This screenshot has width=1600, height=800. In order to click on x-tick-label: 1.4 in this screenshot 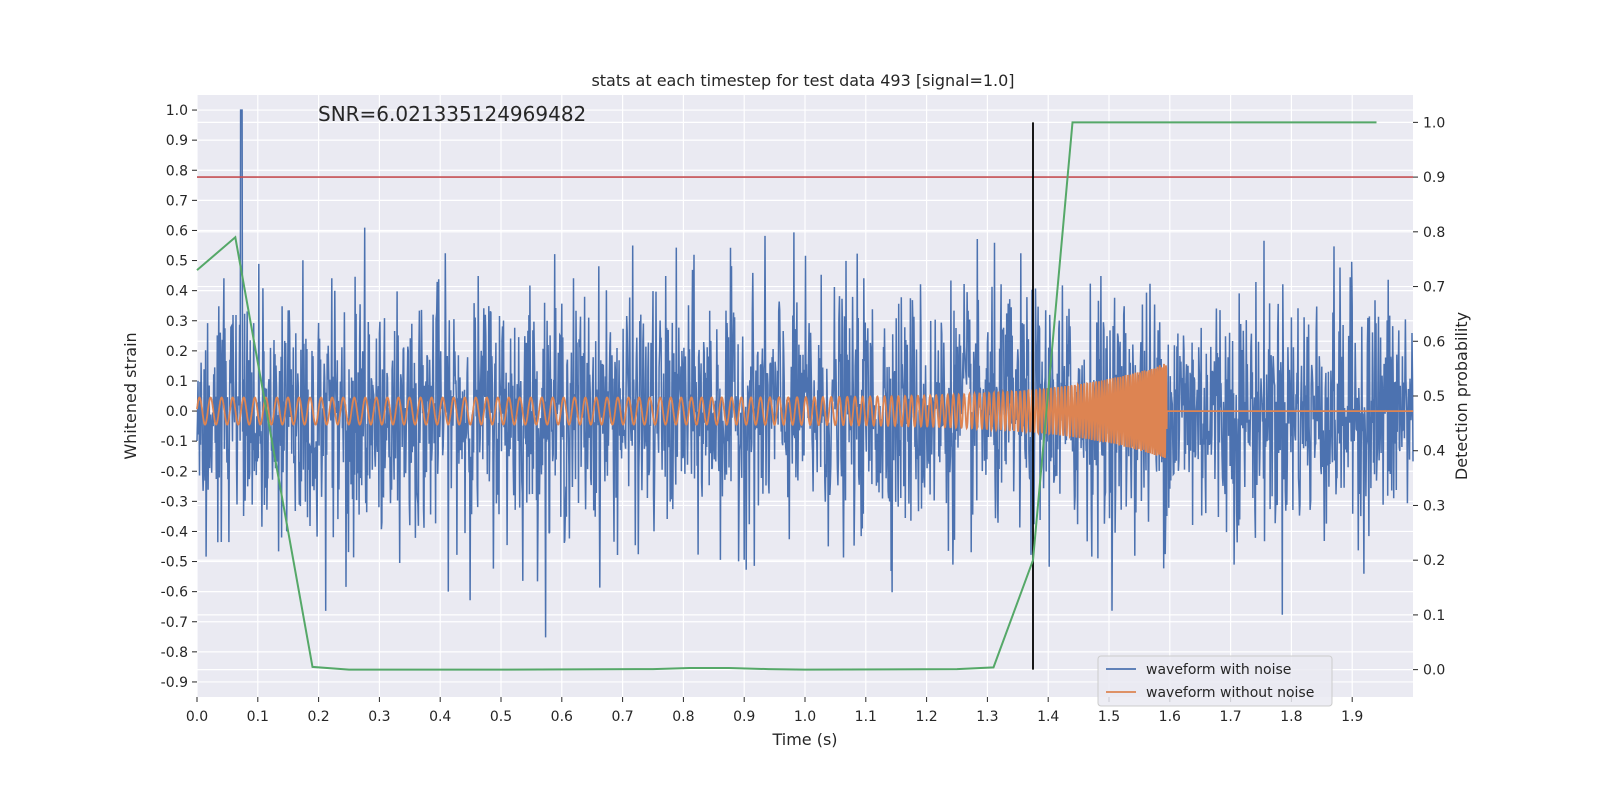, I will do `click(1048, 717)`.